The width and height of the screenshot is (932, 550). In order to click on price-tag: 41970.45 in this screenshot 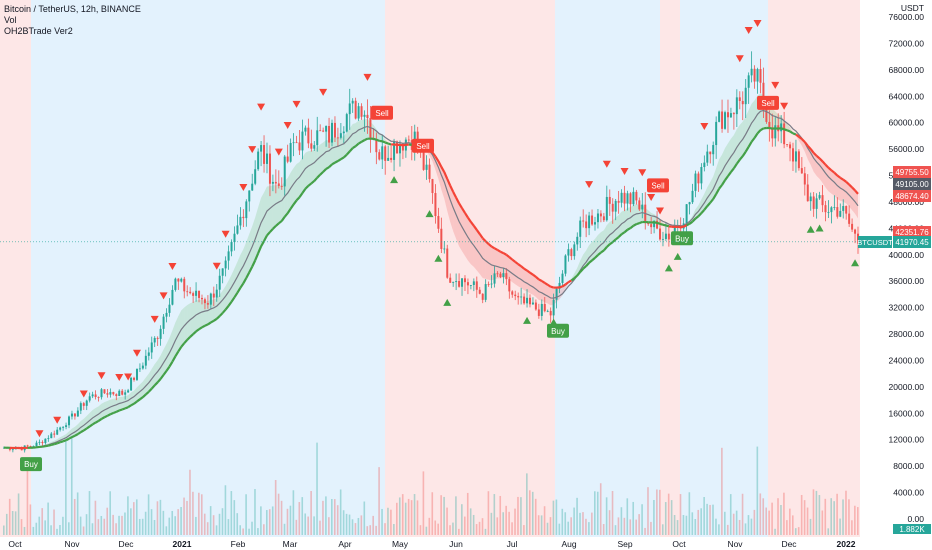, I will do `click(912, 242)`.